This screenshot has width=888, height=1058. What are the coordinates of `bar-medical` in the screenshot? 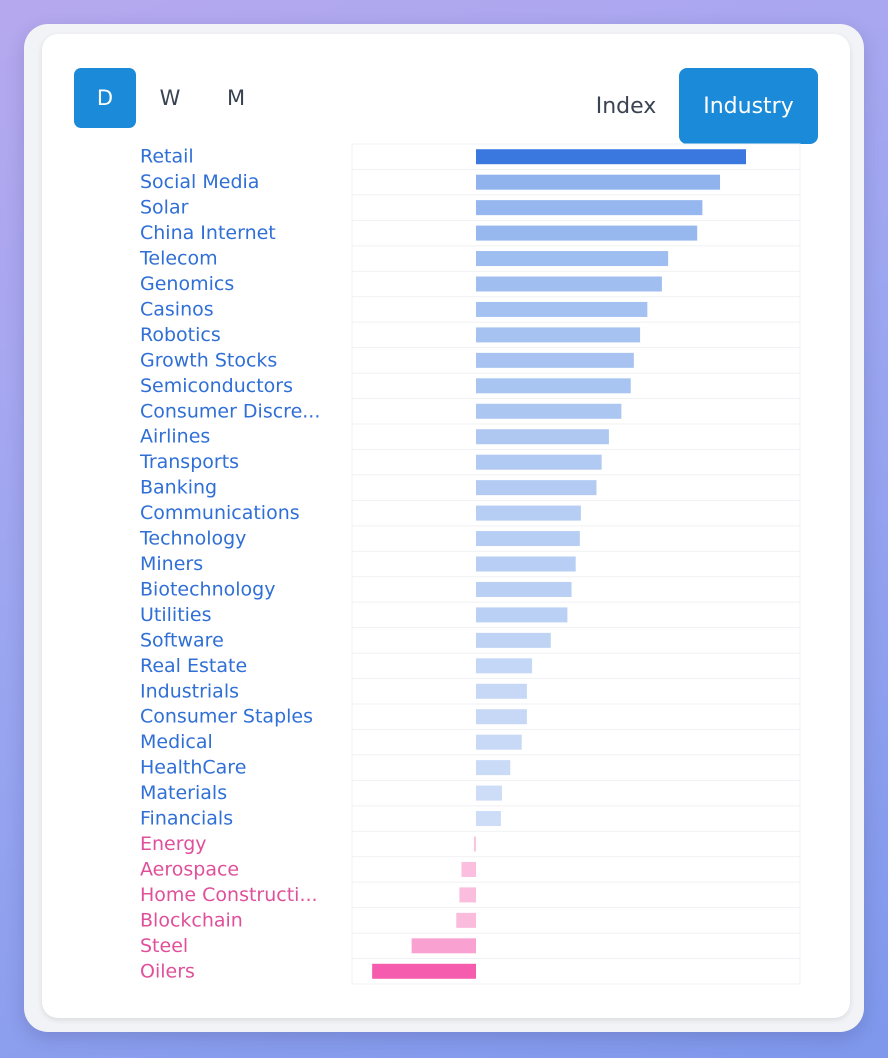 It's located at (499, 742).